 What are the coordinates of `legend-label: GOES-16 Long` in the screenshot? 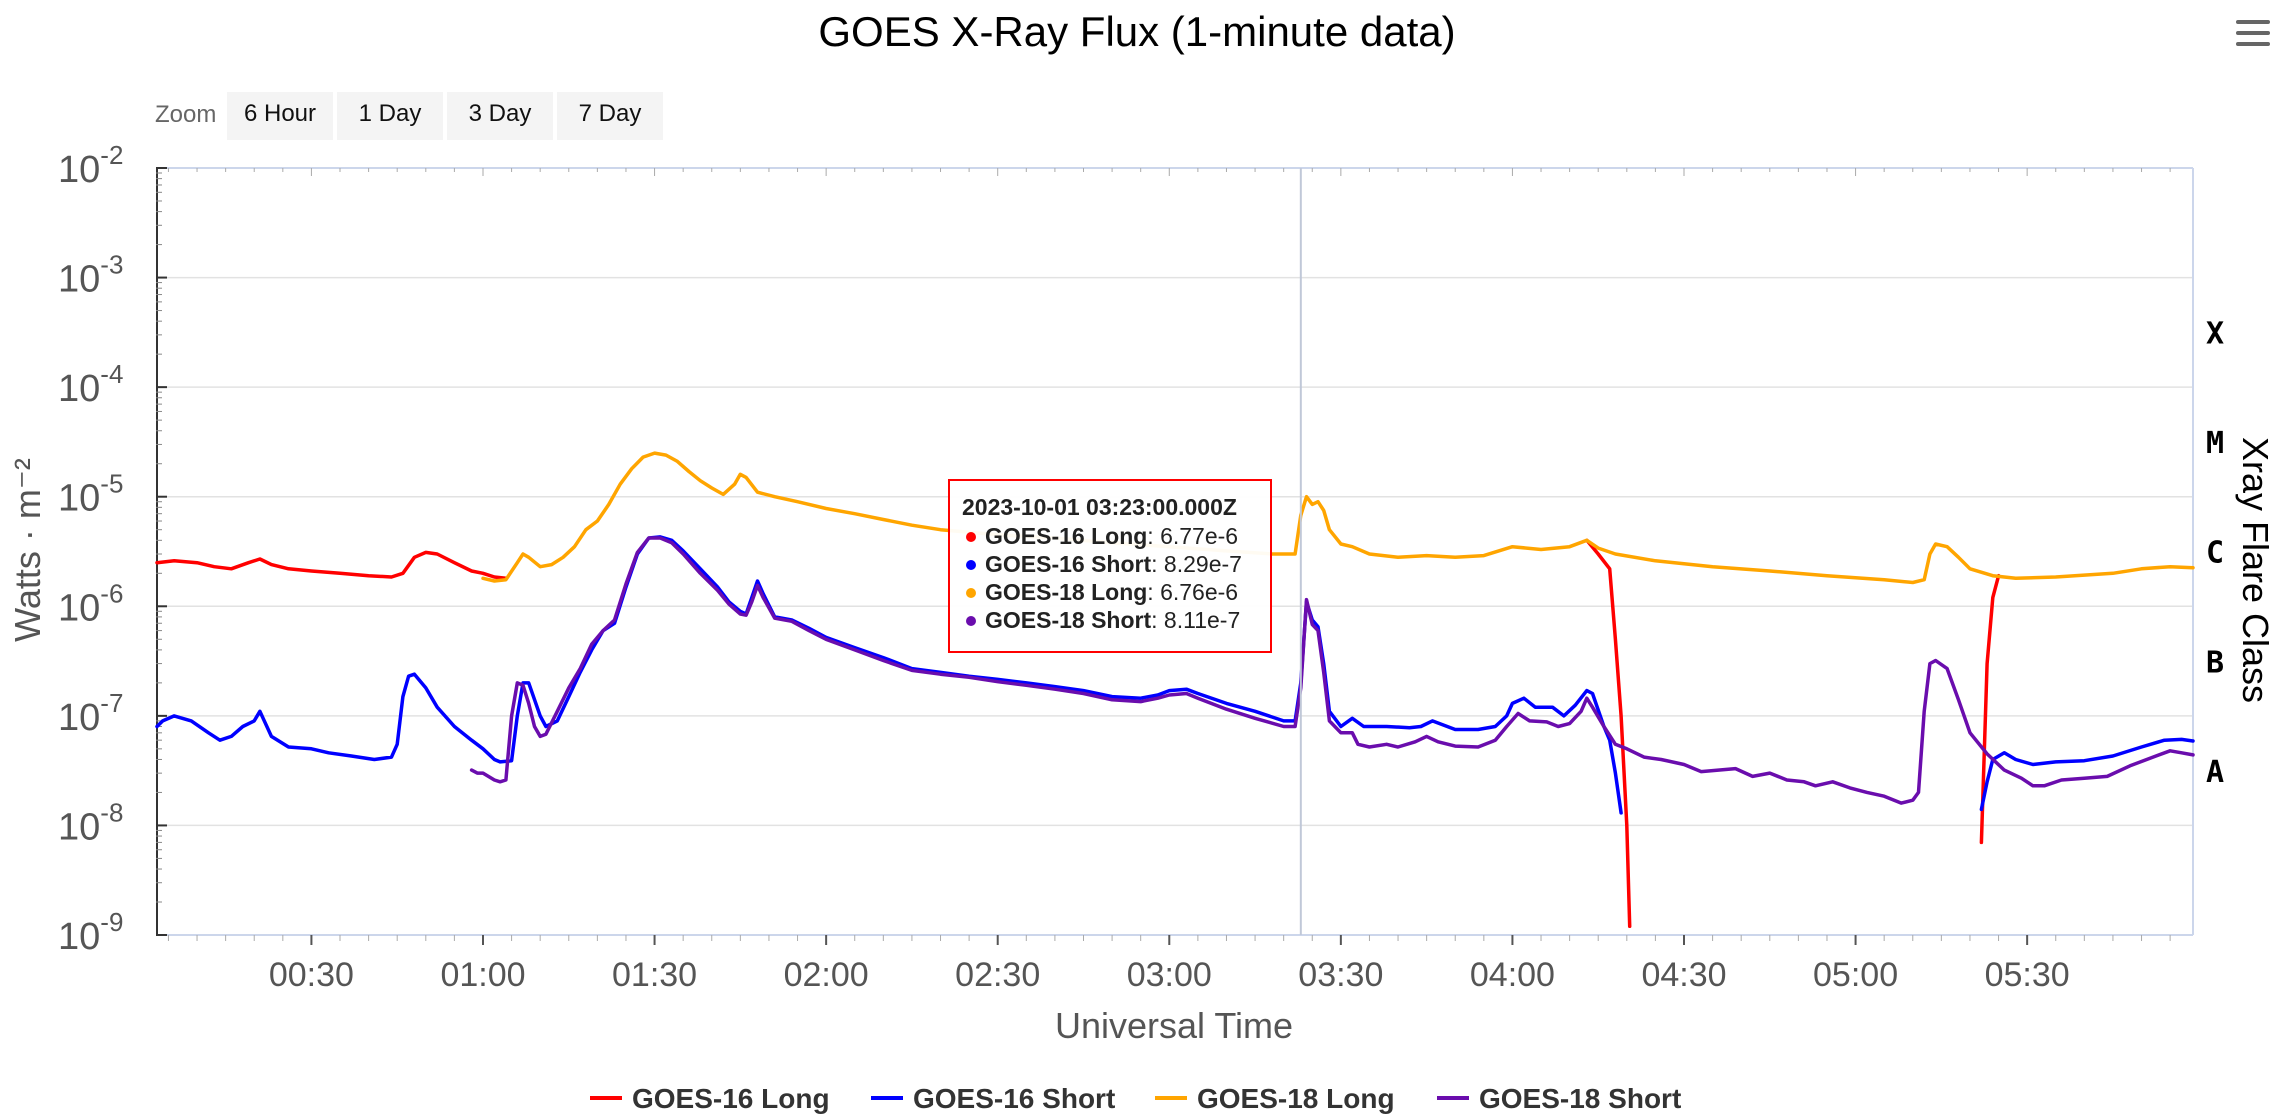 It's located at (731, 1098).